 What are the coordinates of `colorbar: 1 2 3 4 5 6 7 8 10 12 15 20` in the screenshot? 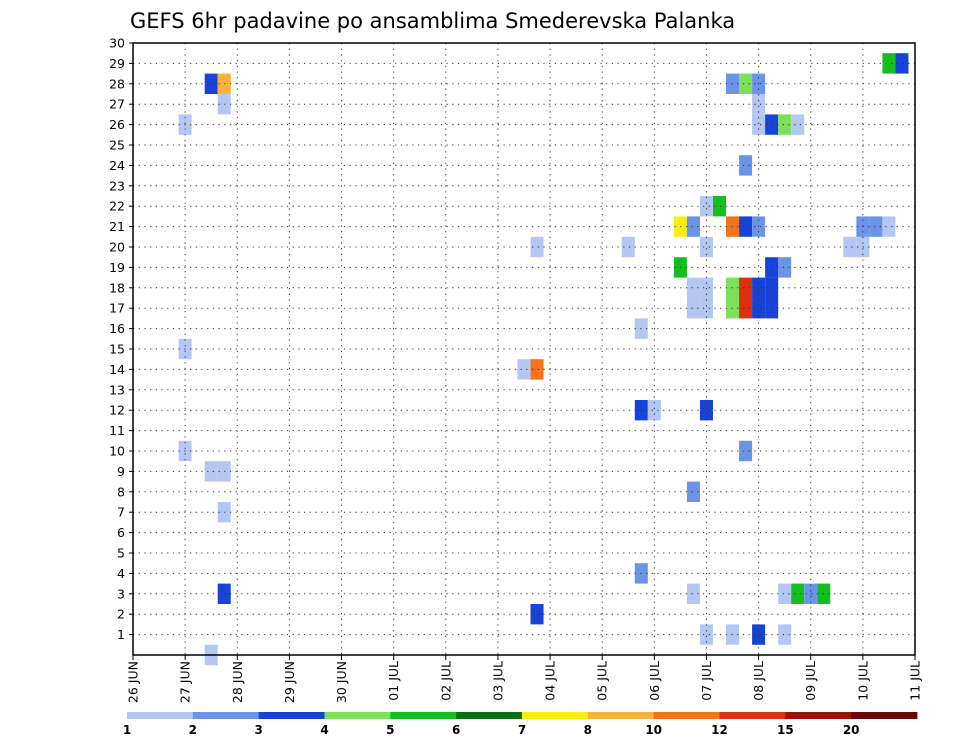 It's located at (520, 724).